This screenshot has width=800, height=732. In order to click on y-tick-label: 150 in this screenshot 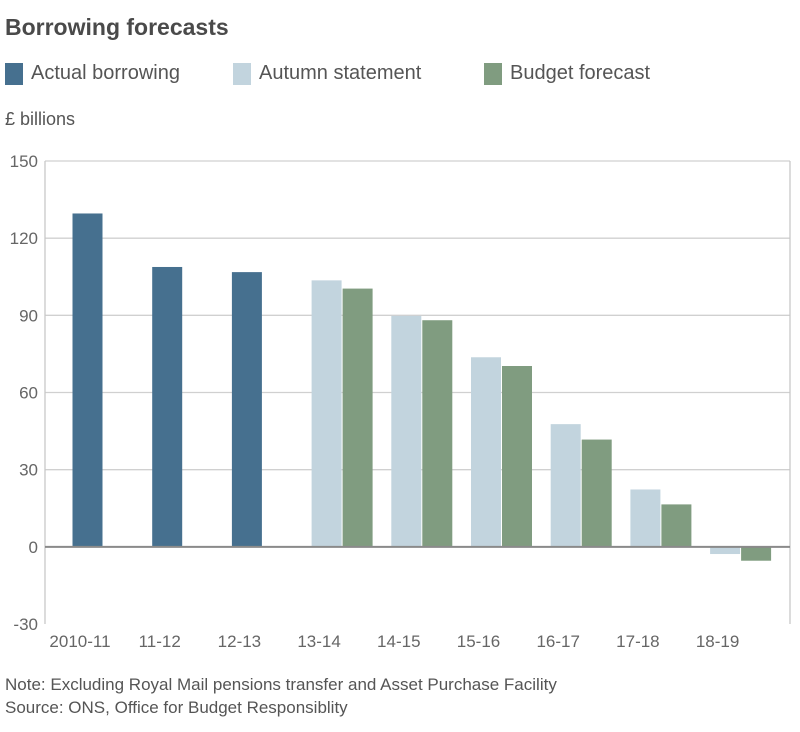, I will do `click(24, 161)`.